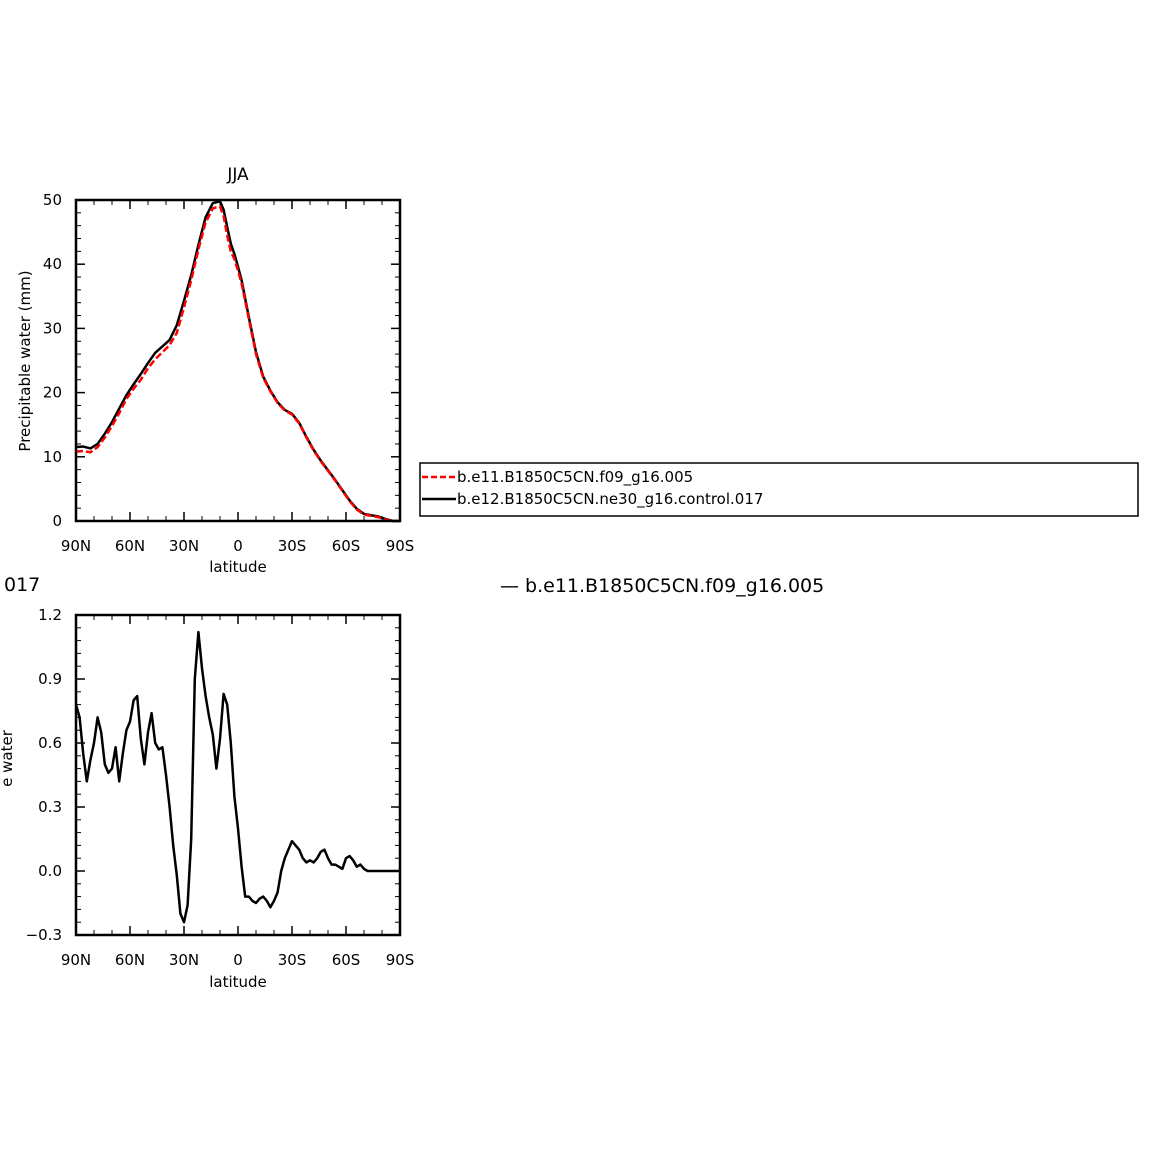  I want to click on top-x-tick-label: 30N, so click(184, 546).